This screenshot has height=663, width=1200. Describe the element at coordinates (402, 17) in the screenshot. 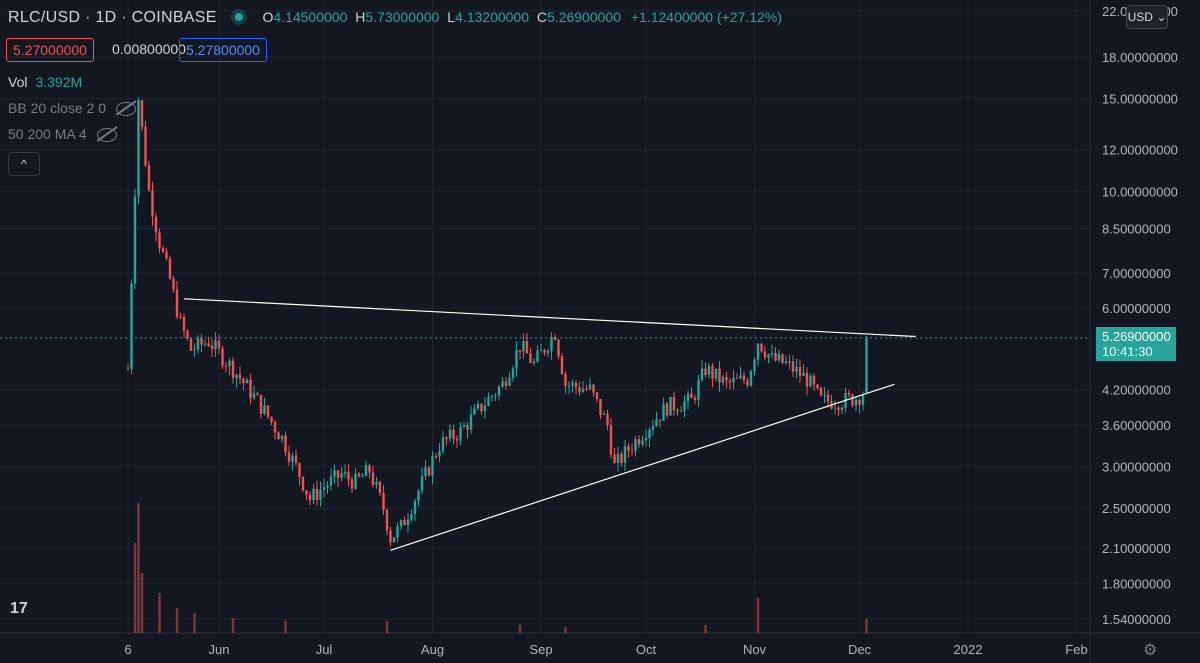

I see `high-value: 5.73000000` at that location.